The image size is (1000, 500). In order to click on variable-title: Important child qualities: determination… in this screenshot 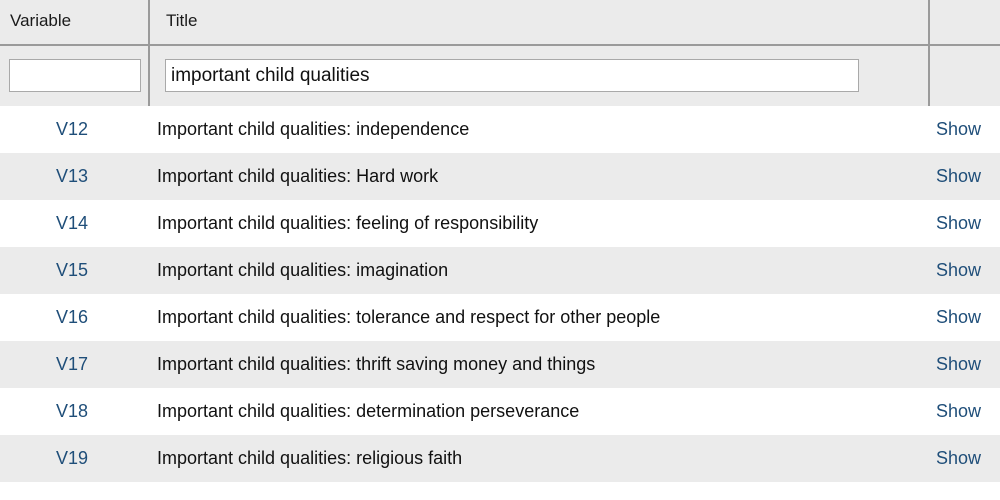, I will do `click(368, 411)`.